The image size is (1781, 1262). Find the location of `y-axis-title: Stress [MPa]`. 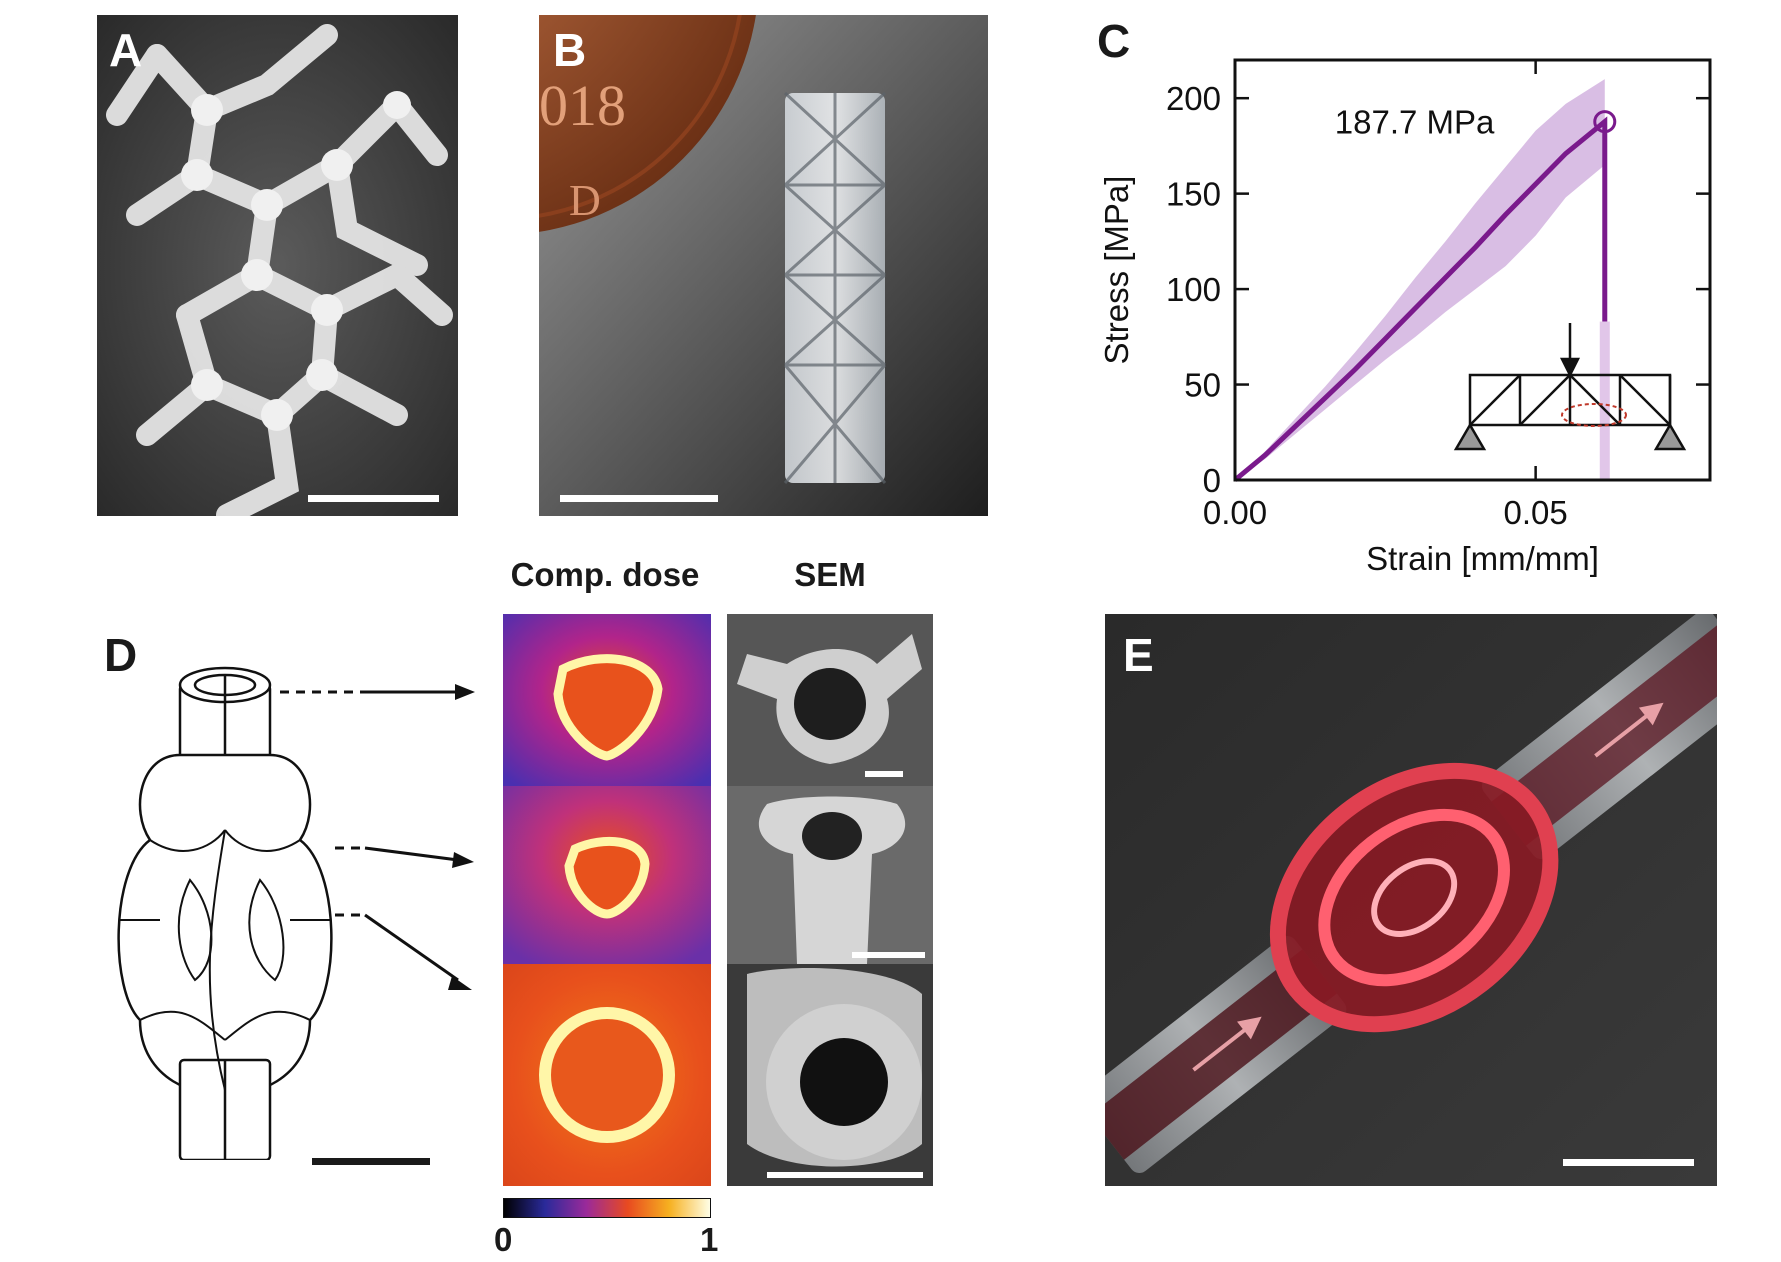

y-axis-title: Stress [MPa] is located at coordinates (1116, 270).